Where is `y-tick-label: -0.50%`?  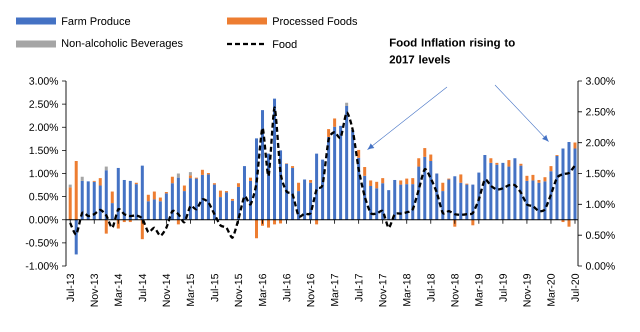
y-tick-label: -0.50% is located at coordinates (42, 243).